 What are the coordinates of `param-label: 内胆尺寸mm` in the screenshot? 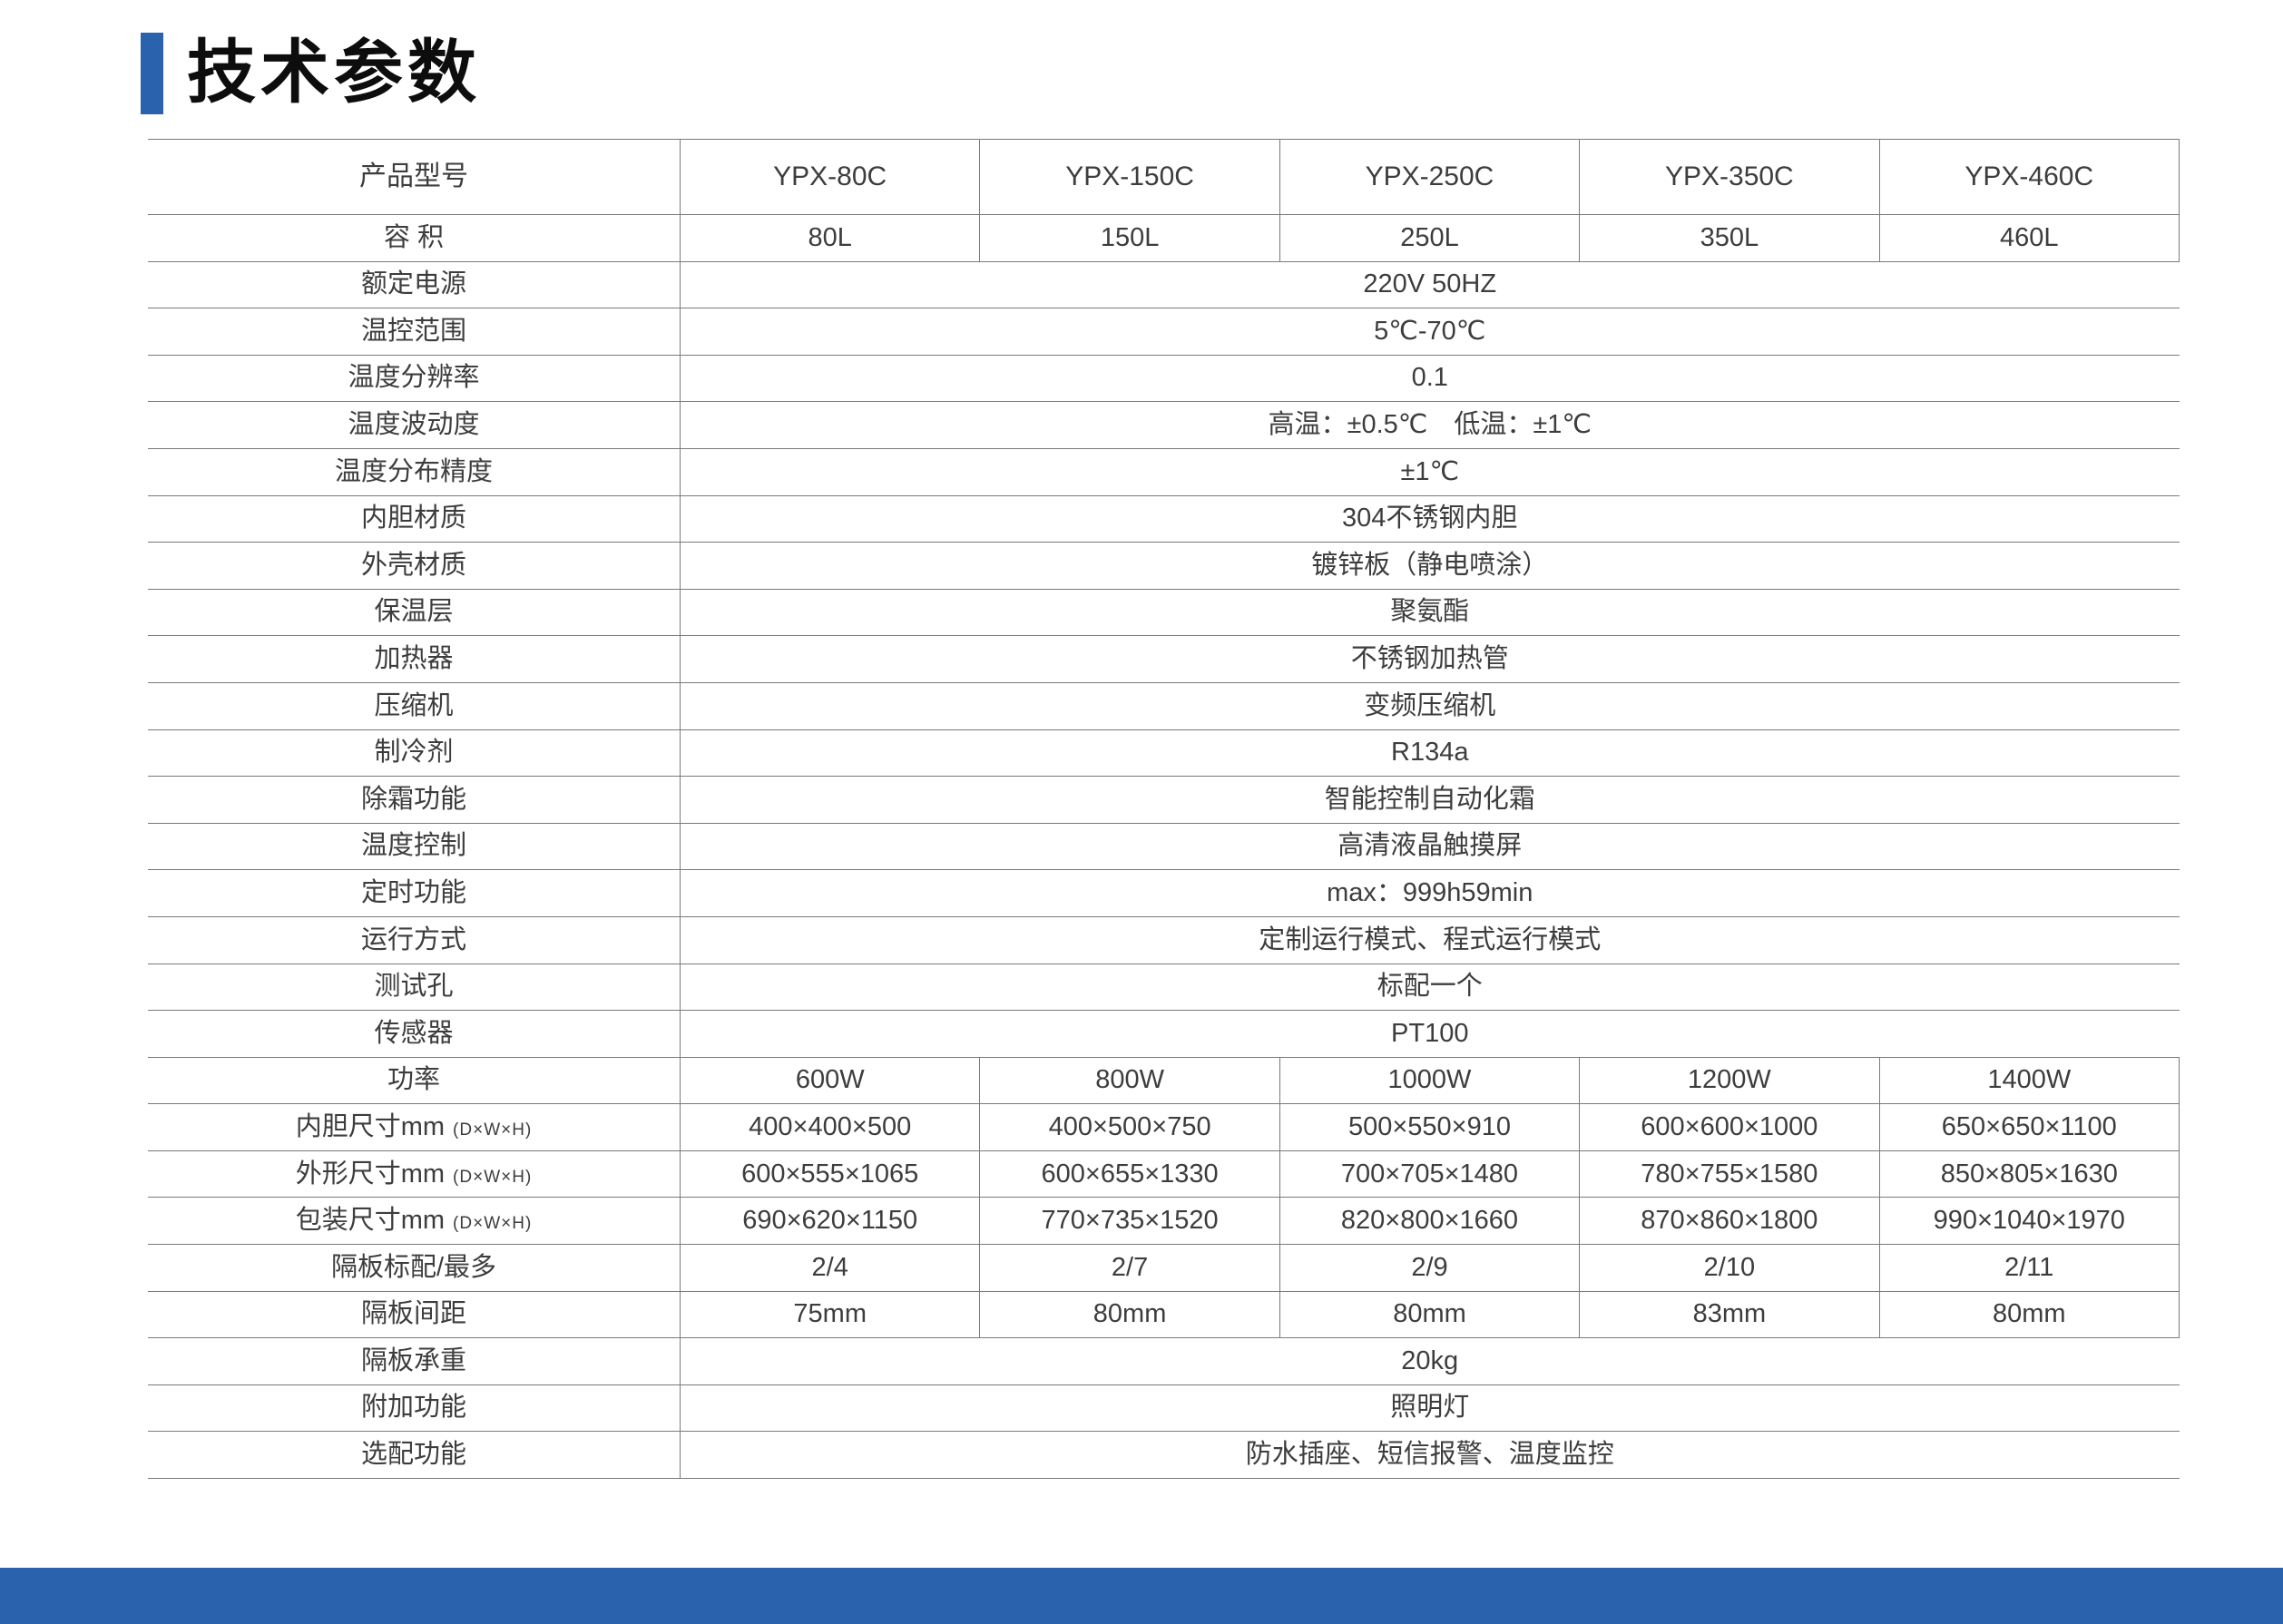 It's located at (370, 1126).